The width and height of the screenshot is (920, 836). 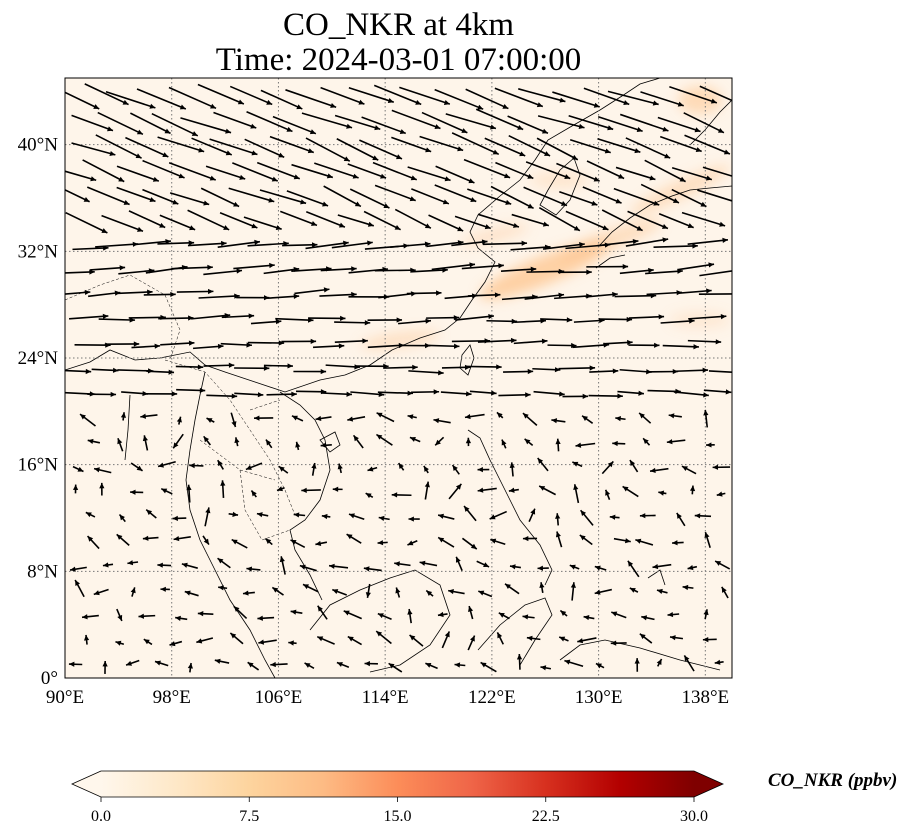 What do you see at coordinates (172, 697) in the screenshot?
I see `lon-tick-label: 98°E` at bounding box center [172, 697].